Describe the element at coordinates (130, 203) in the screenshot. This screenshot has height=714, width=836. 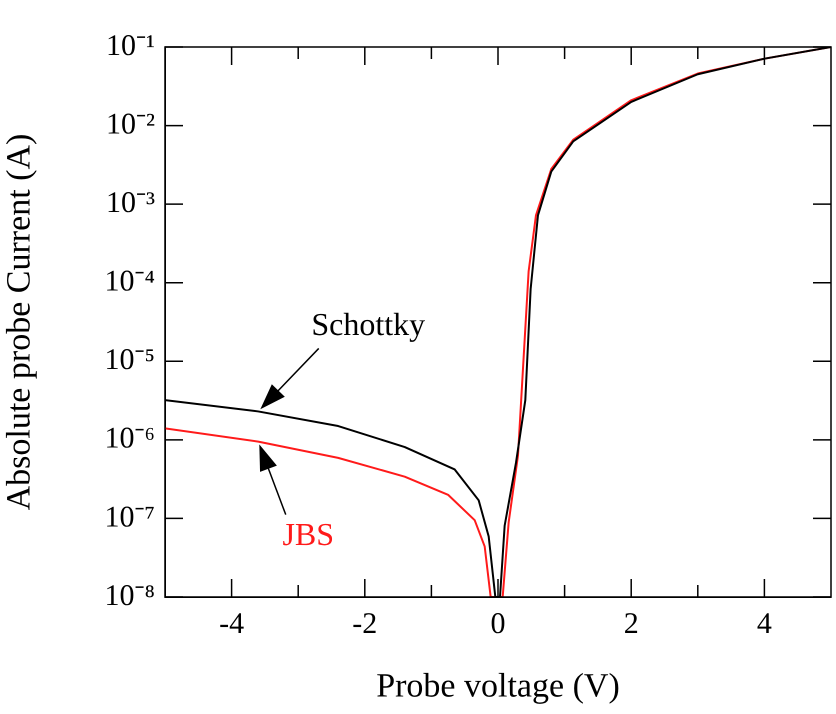
I see `y-tick-label: 10⁻³` at that location.